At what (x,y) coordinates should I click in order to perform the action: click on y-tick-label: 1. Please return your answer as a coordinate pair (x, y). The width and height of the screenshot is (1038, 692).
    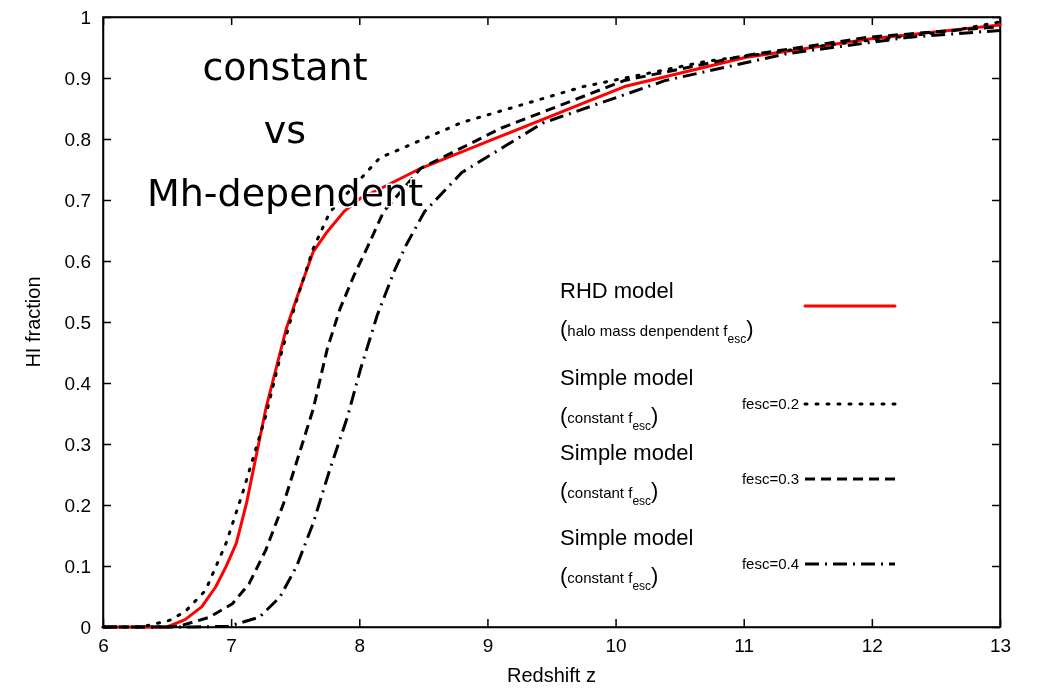
    Looking at the image, I should click on (85, 17).